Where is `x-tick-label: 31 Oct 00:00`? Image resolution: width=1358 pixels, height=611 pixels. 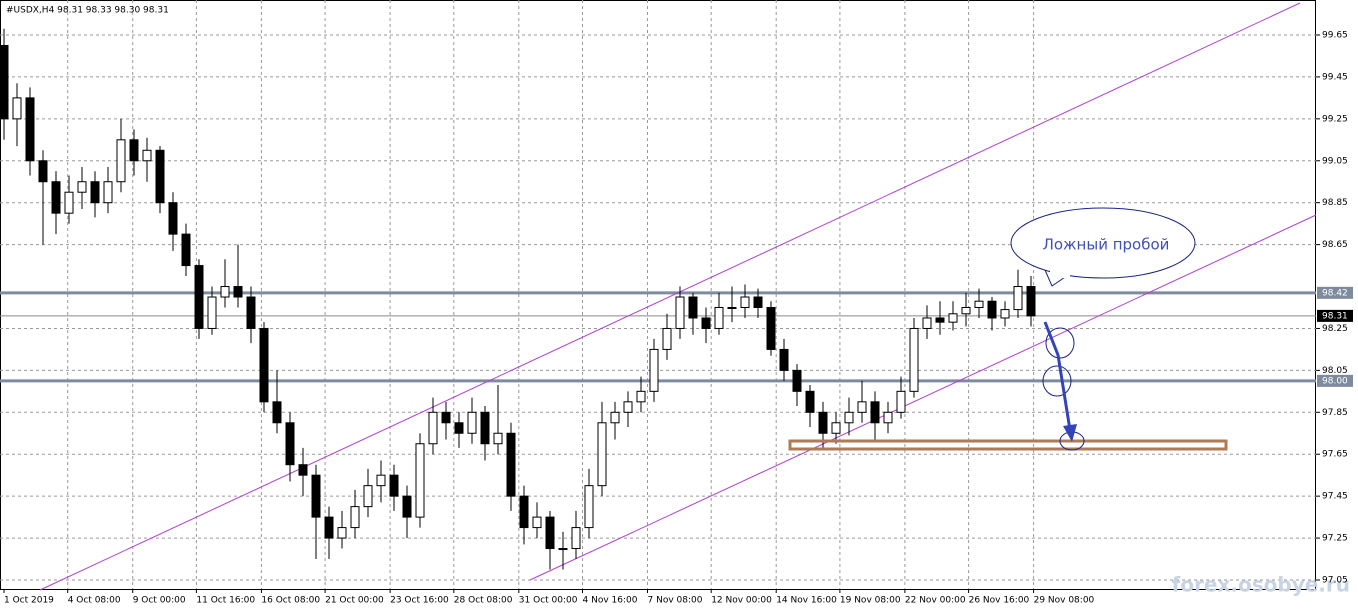
x-tick-label: 31 Oct 00:00 is located at coordinates (548, 601).